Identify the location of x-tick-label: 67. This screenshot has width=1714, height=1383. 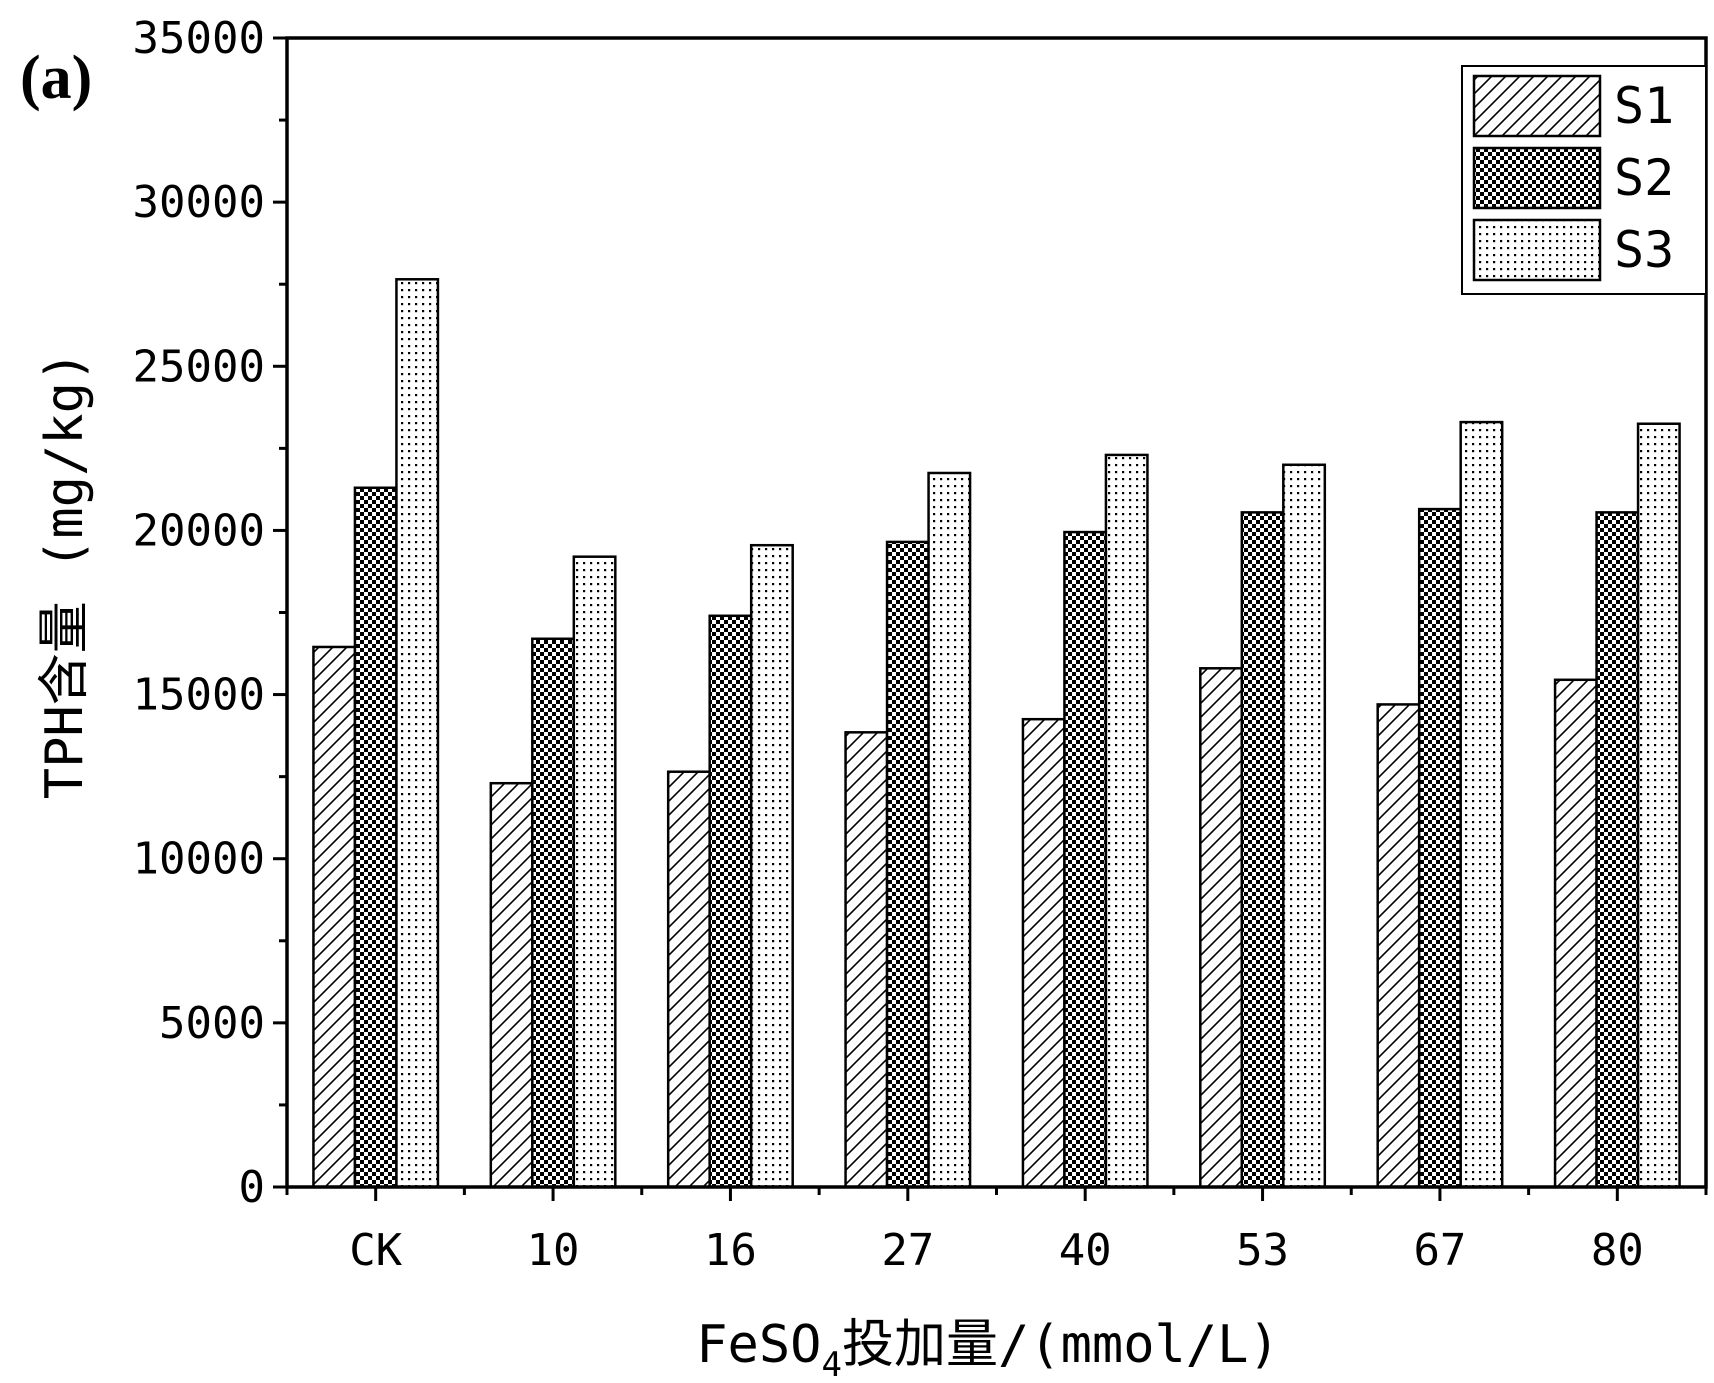
(1439, 1250).